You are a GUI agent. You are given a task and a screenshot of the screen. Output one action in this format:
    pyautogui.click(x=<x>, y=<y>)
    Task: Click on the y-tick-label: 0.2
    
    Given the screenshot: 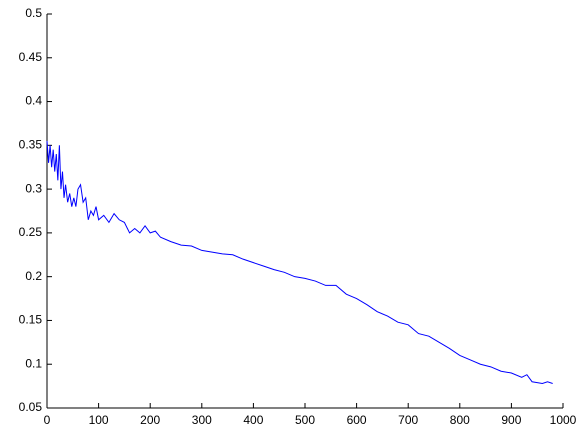 What is the action you would take?
    pyautogui.click(x=33, y=276)
    